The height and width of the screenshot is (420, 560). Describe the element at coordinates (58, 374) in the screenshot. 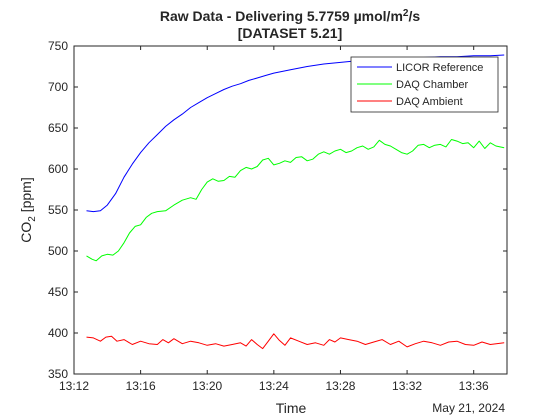

I see `y-tick-label: 350` at that location.